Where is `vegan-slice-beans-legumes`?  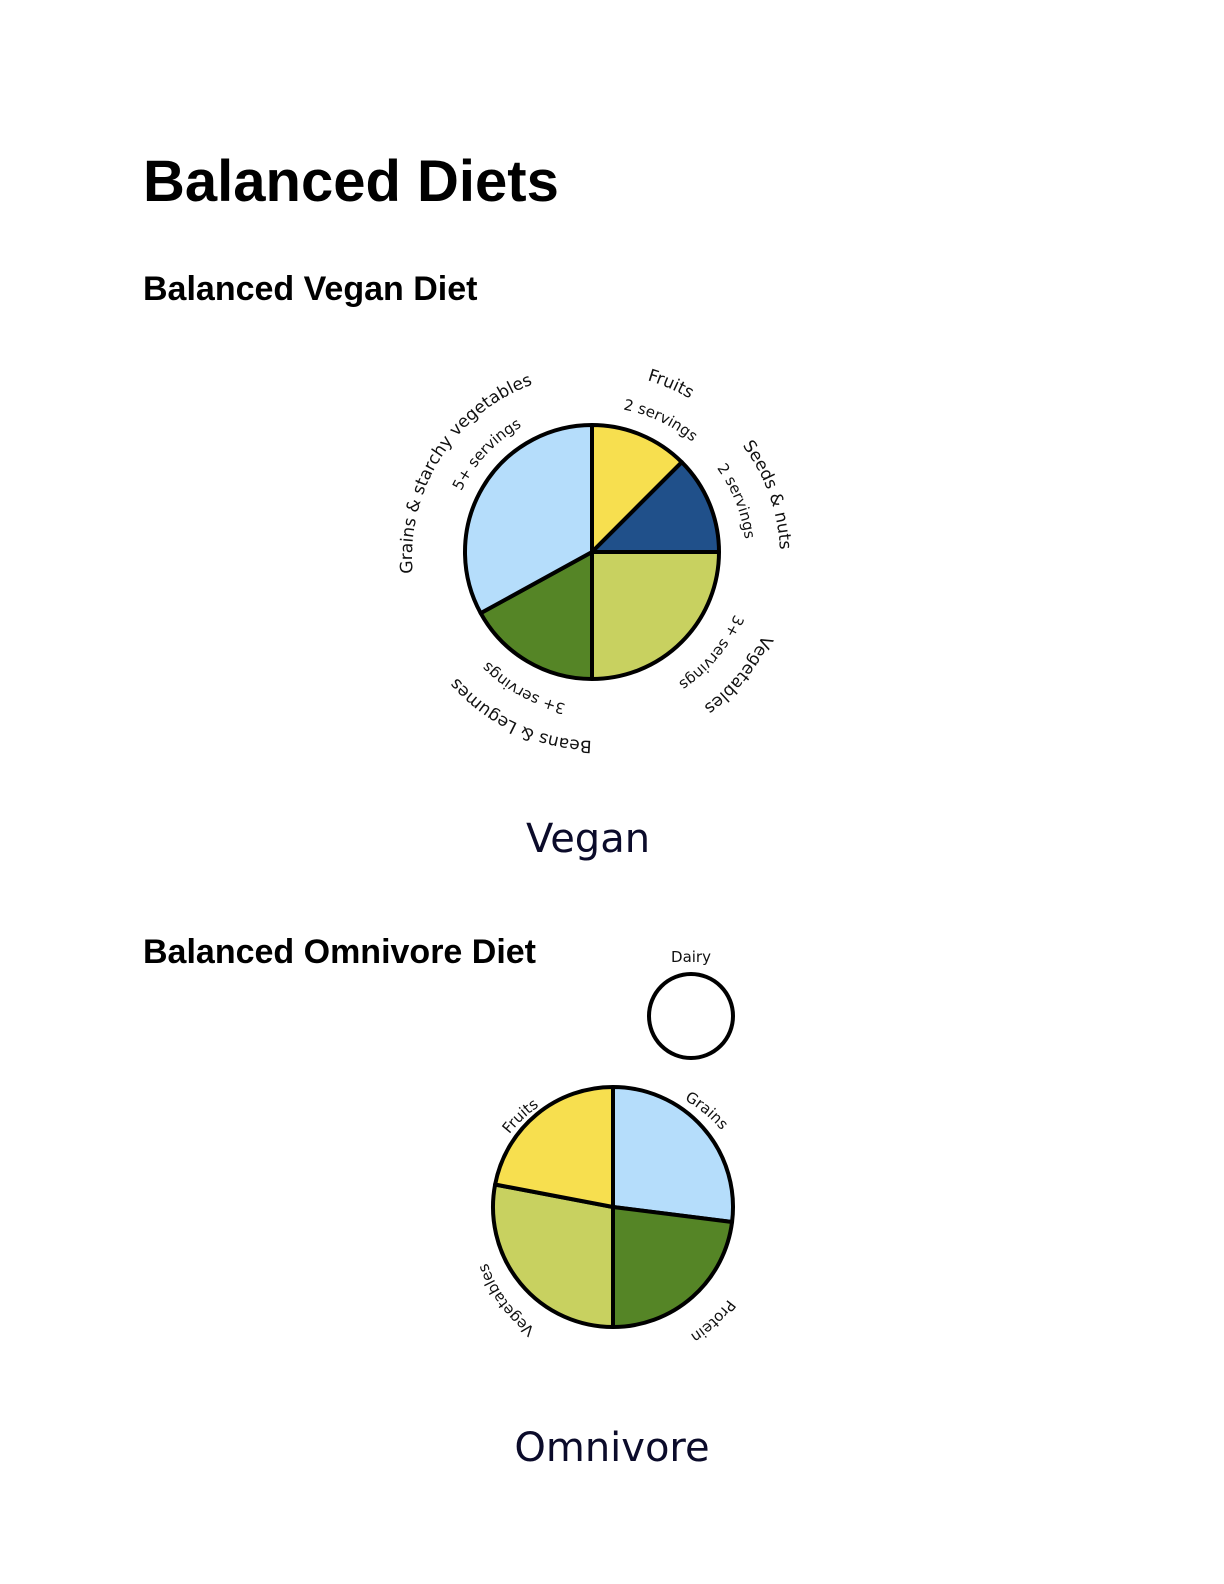
vegan-slice-beans-legumes is located at coordinates (536, 615).